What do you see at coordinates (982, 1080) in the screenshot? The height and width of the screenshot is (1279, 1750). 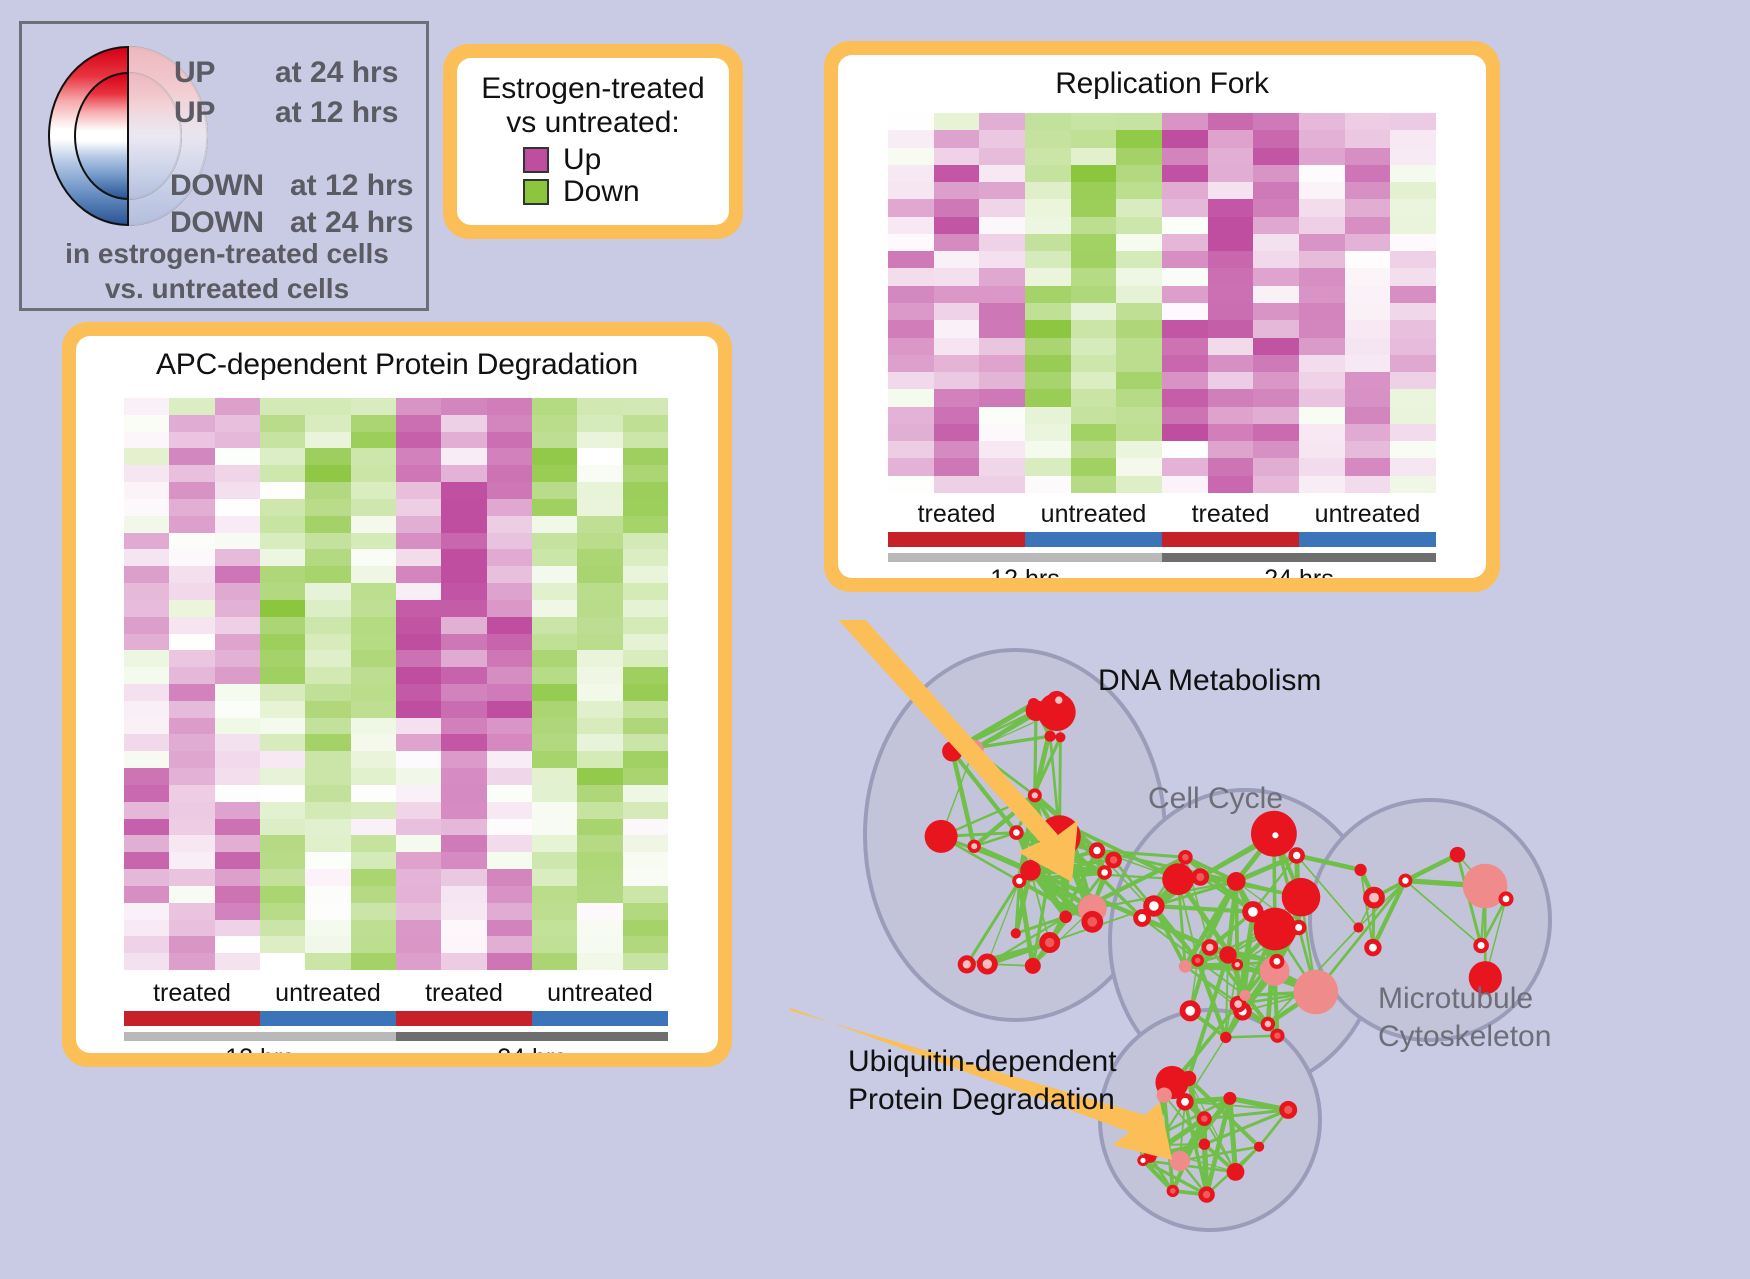 I see `cluster-label-ubiquitin: Ubiquitin-dependent Protein Degradation` at bounding box center [982, 1080].